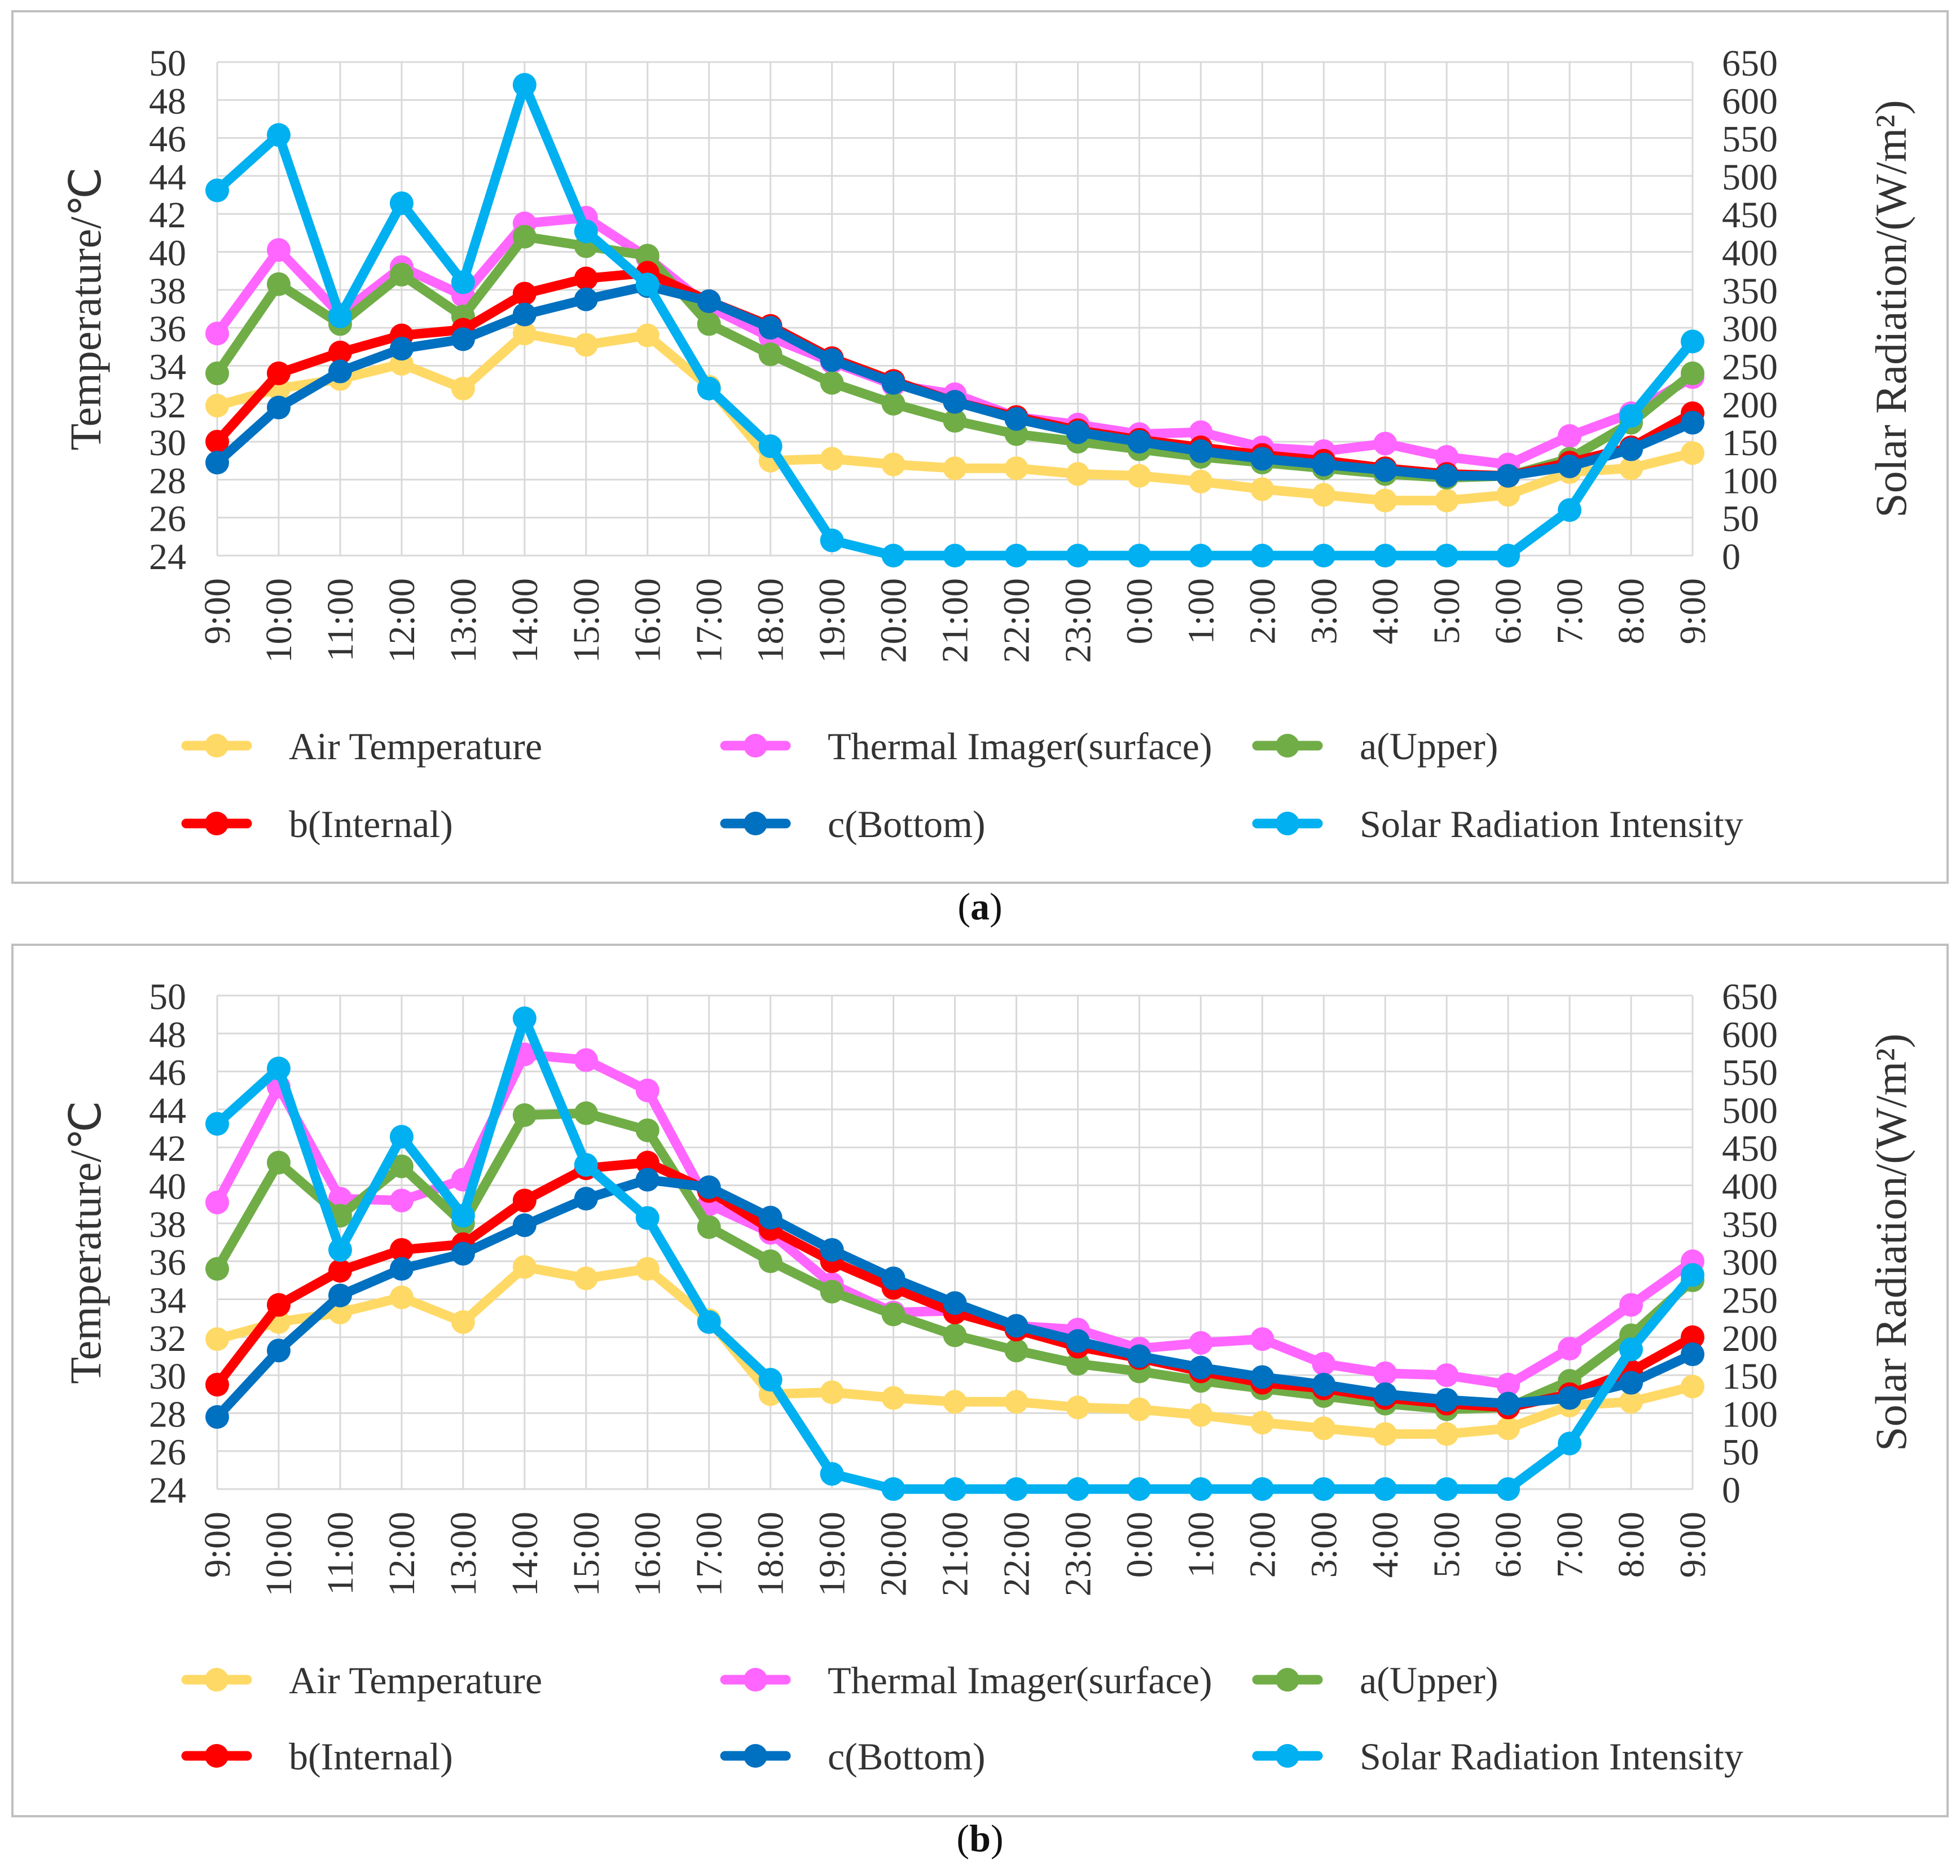 The height and width of the screenshot is (1876, 1960). I want to click on y2-tick-label: 100, so click(1750, 1414).